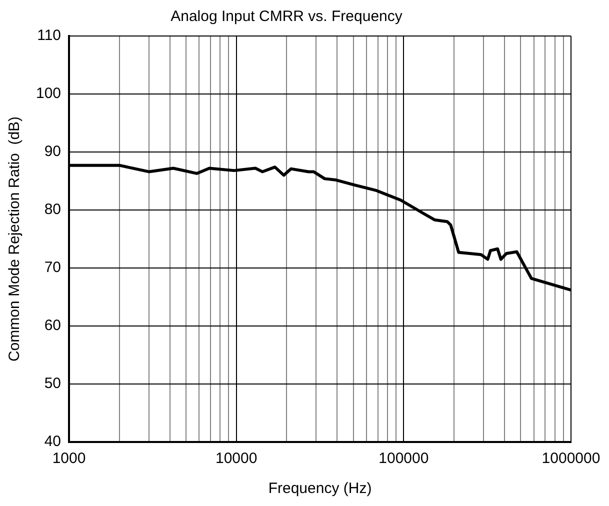 The height and width of the screenshot is (506, 609). I want to click on y-tick-label: 110, so click(49, 35).